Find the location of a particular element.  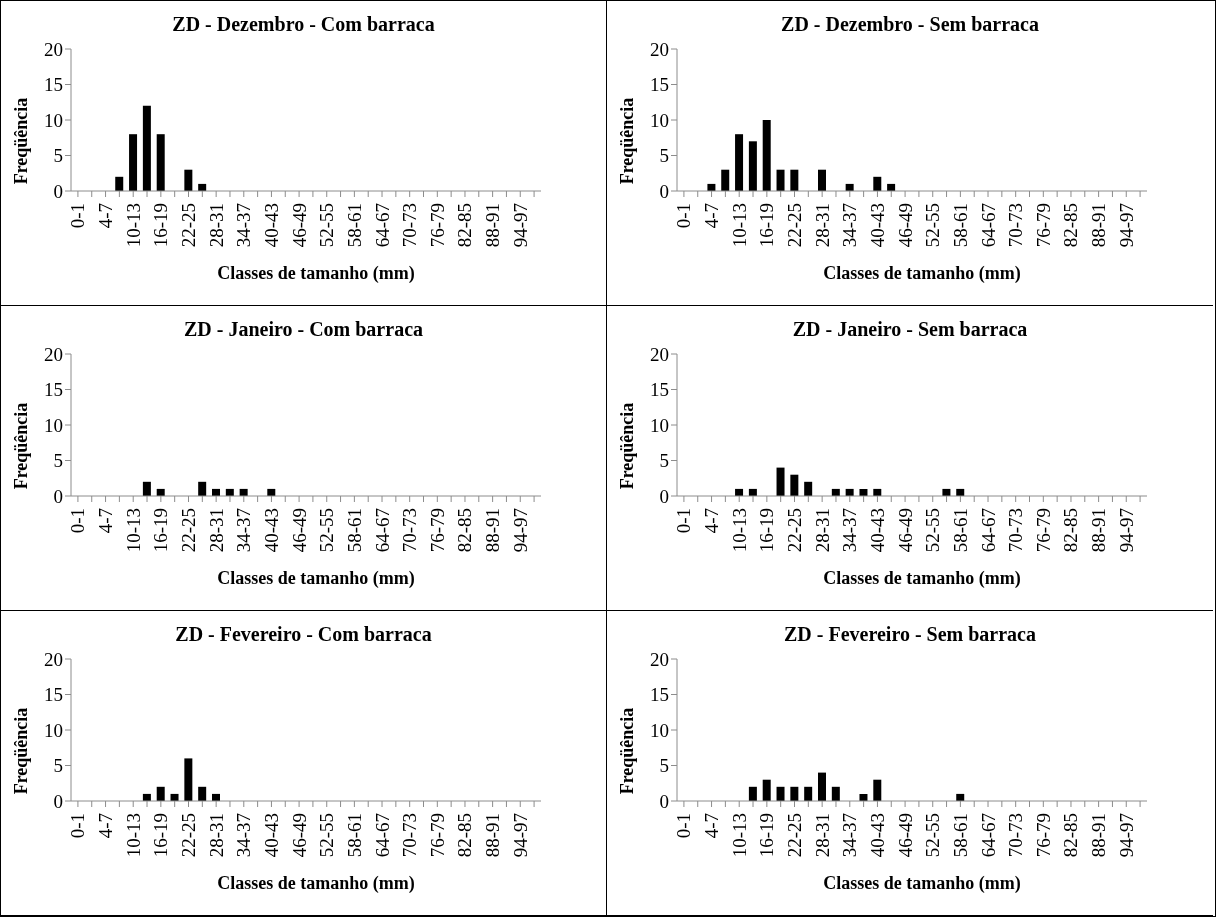

chart-title: ZD - Fevereiro - Com barraca is located at coordinates (303, 634).